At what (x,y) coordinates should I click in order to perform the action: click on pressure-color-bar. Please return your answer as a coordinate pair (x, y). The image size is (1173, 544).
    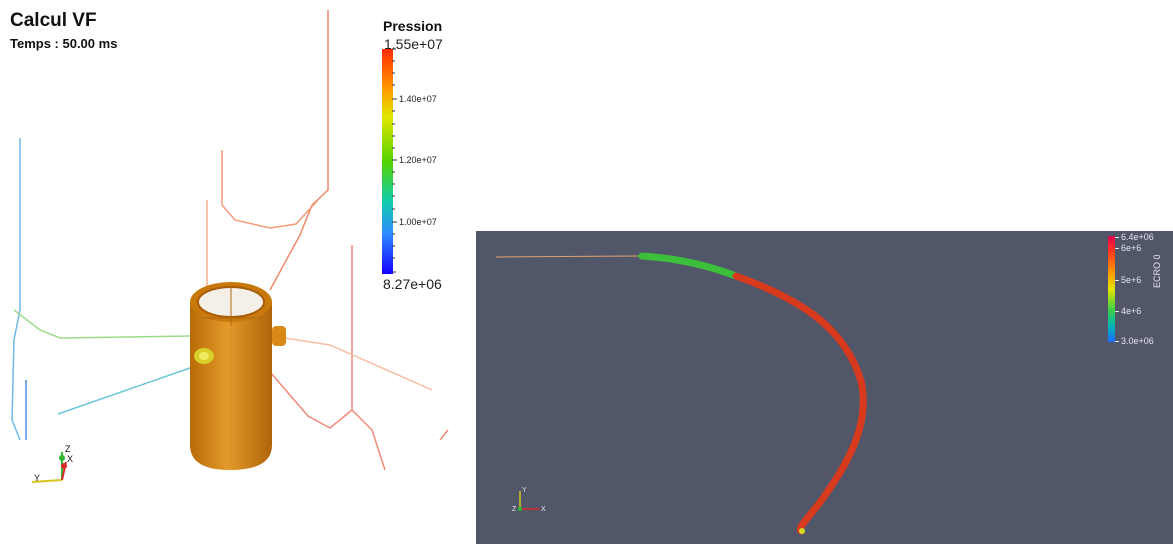
    Looking at the image, I should click on (387, 161).